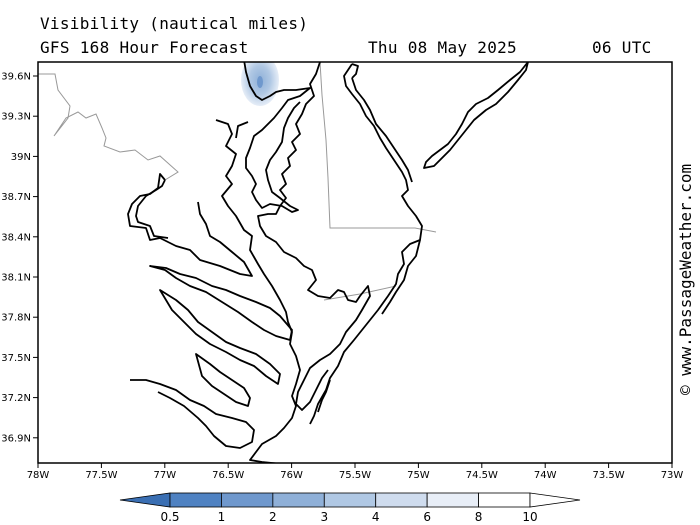 This screenshot has width=700, height=525. I want to click on lon-tick-label: 74W, so click(545, 475).